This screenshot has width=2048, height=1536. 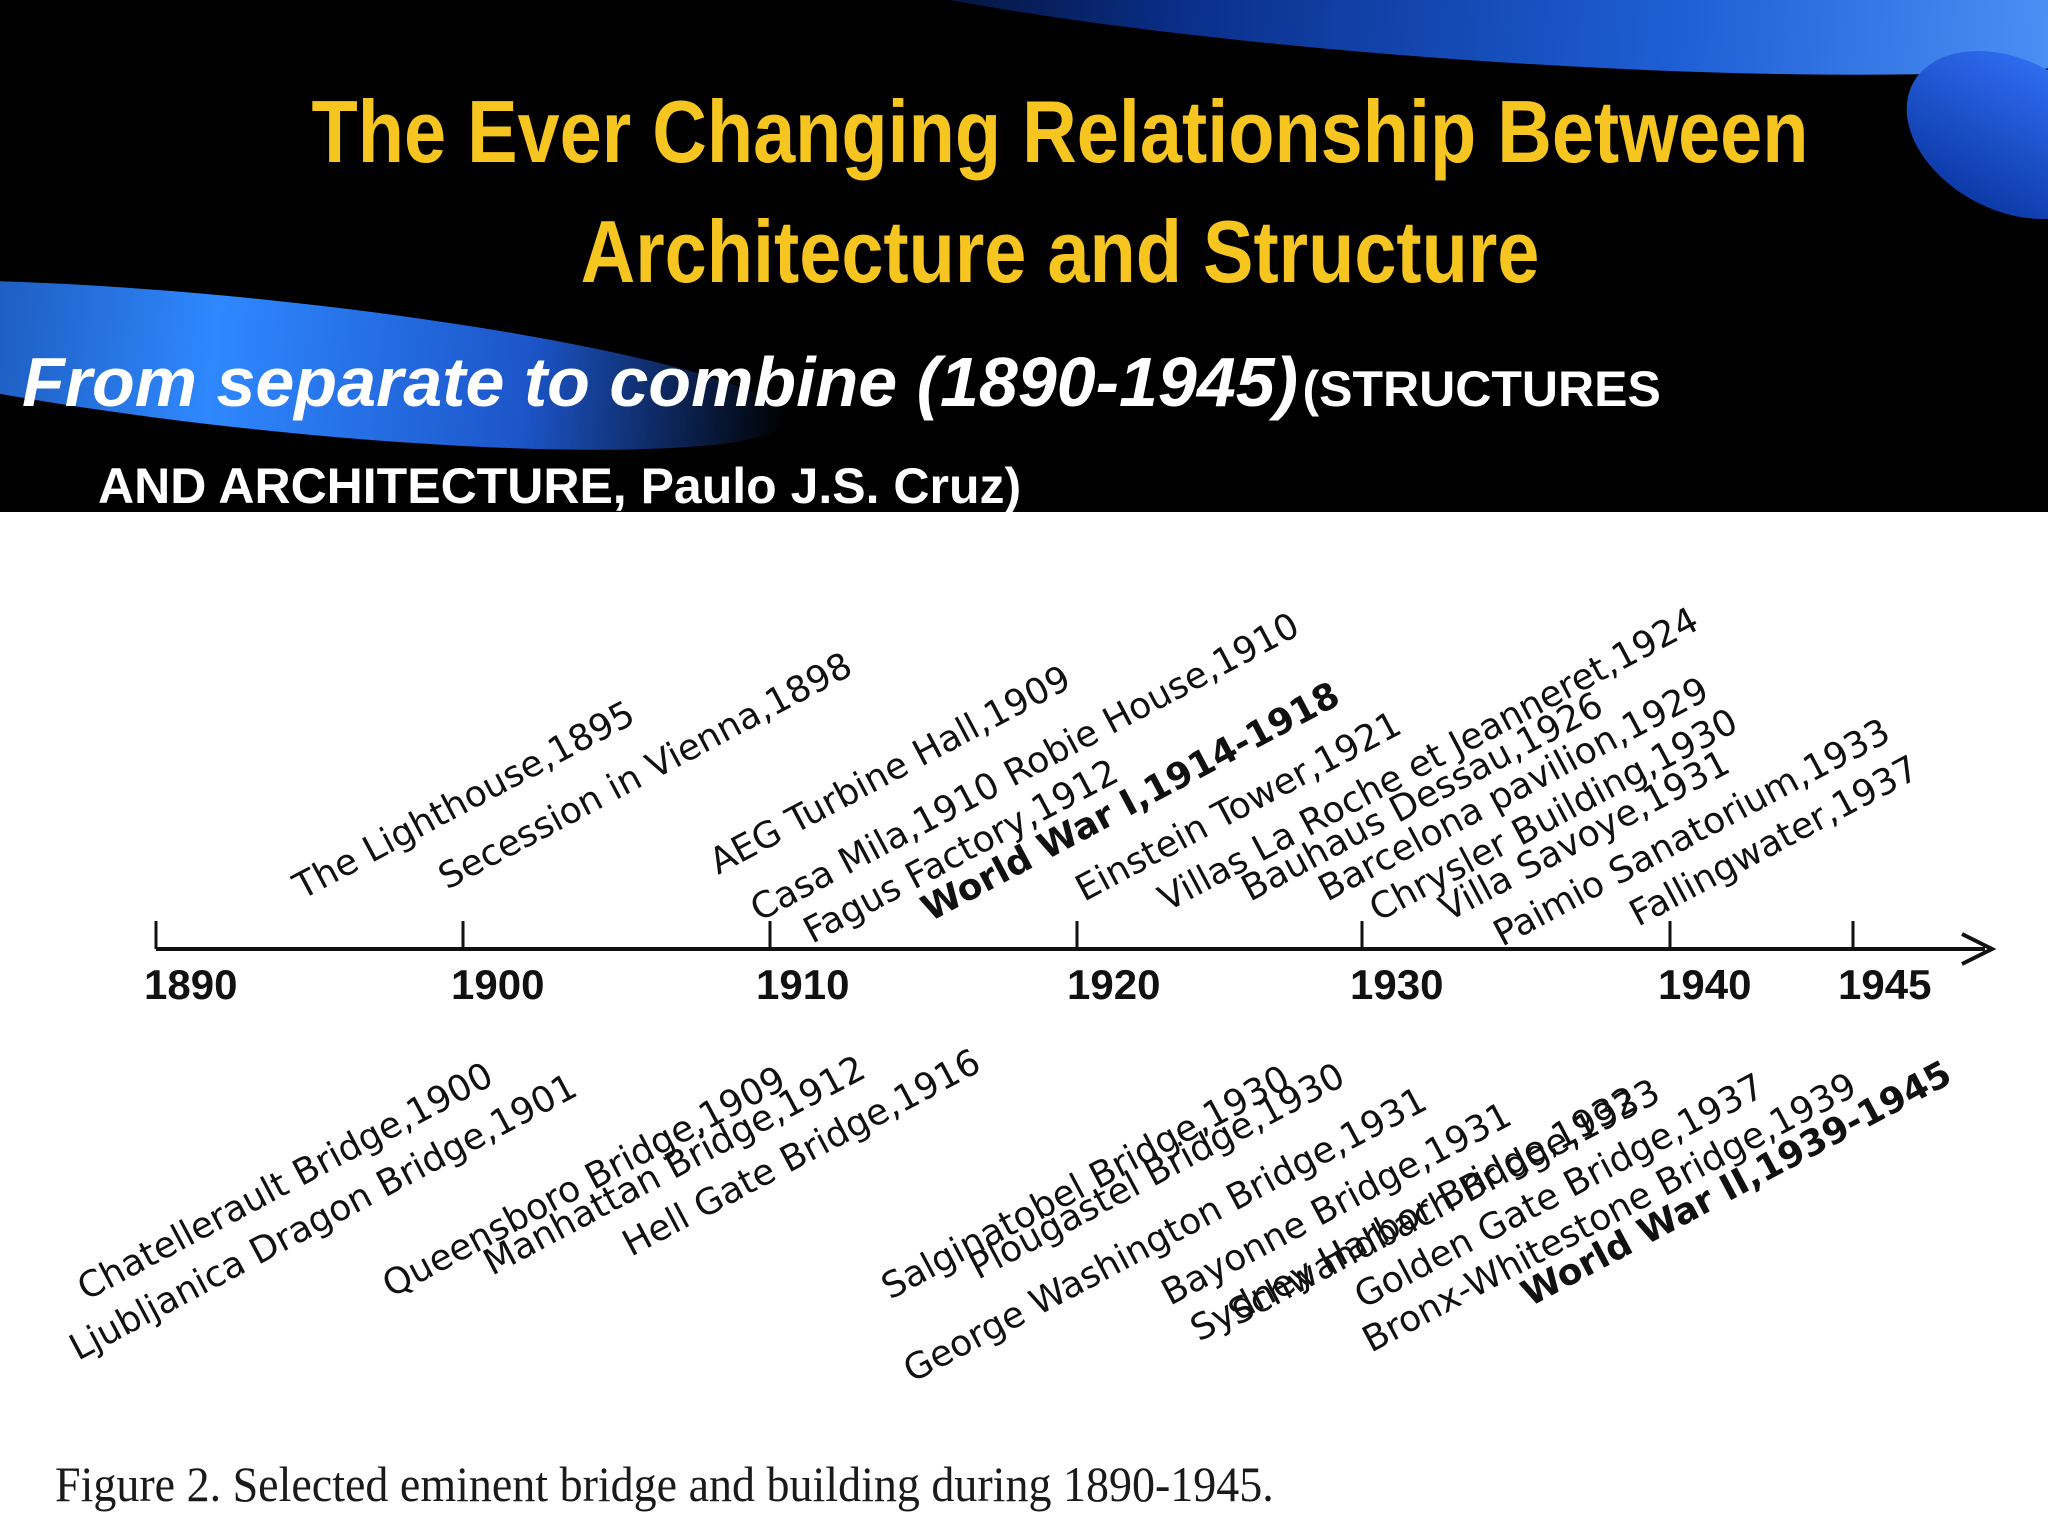 I want to click on timeline-year-label: 1940, so click(x=1704, y=984).